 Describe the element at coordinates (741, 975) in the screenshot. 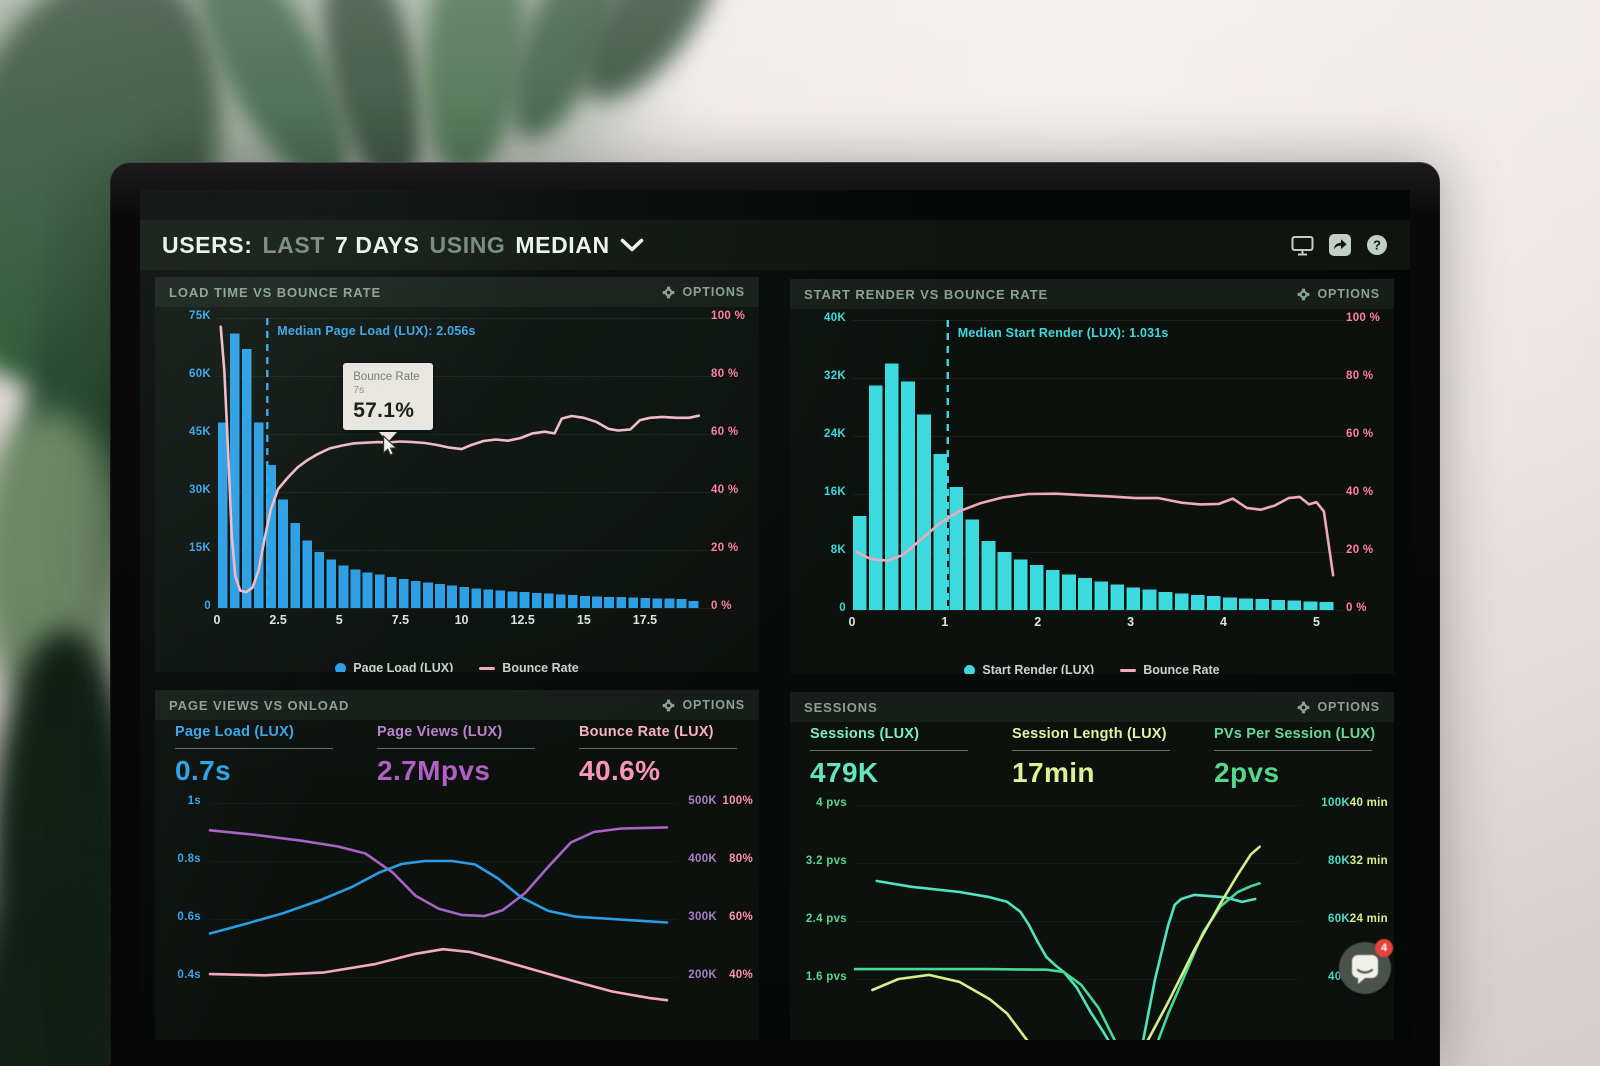

I see `y-axis-label-right-2: 40%` at that location.